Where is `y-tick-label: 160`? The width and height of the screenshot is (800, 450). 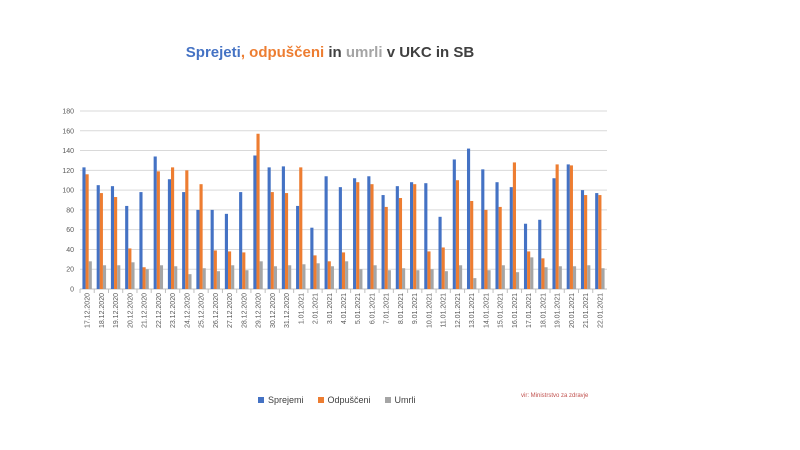 y-tick-label: 160 is located at coordinates (68, 131).